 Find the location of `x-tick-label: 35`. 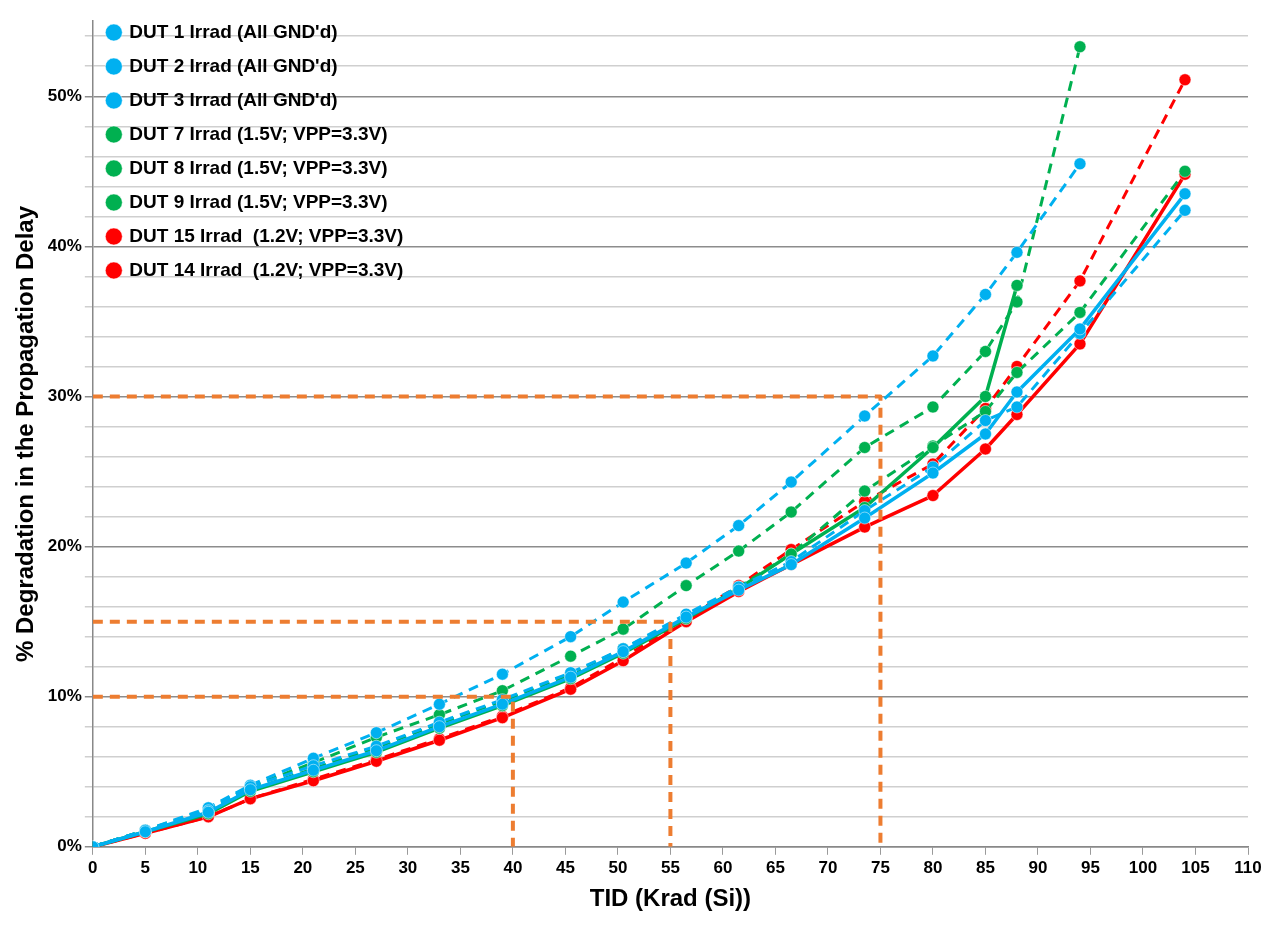

x-tick-label: 35 is located at coordinates (460, 867).